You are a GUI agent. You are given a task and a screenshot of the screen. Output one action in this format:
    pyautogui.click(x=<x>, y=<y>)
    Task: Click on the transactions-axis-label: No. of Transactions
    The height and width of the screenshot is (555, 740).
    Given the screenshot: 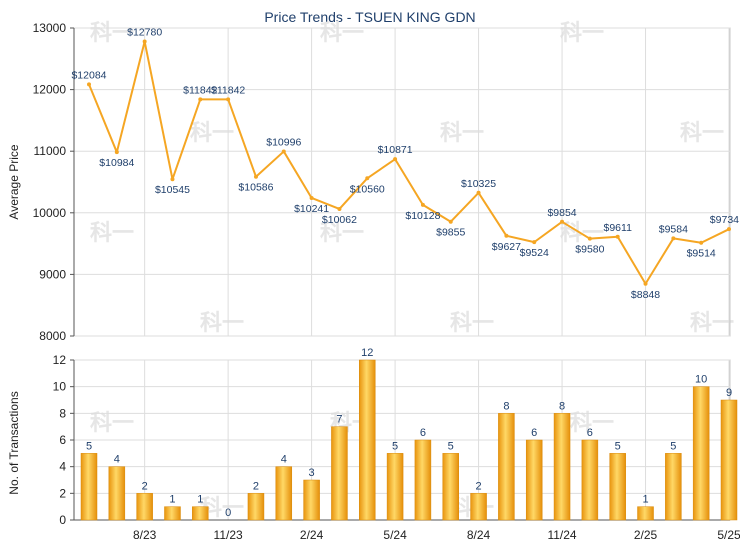 What is the action you would take?
    pyautogui.click(x=14, y=442)
    